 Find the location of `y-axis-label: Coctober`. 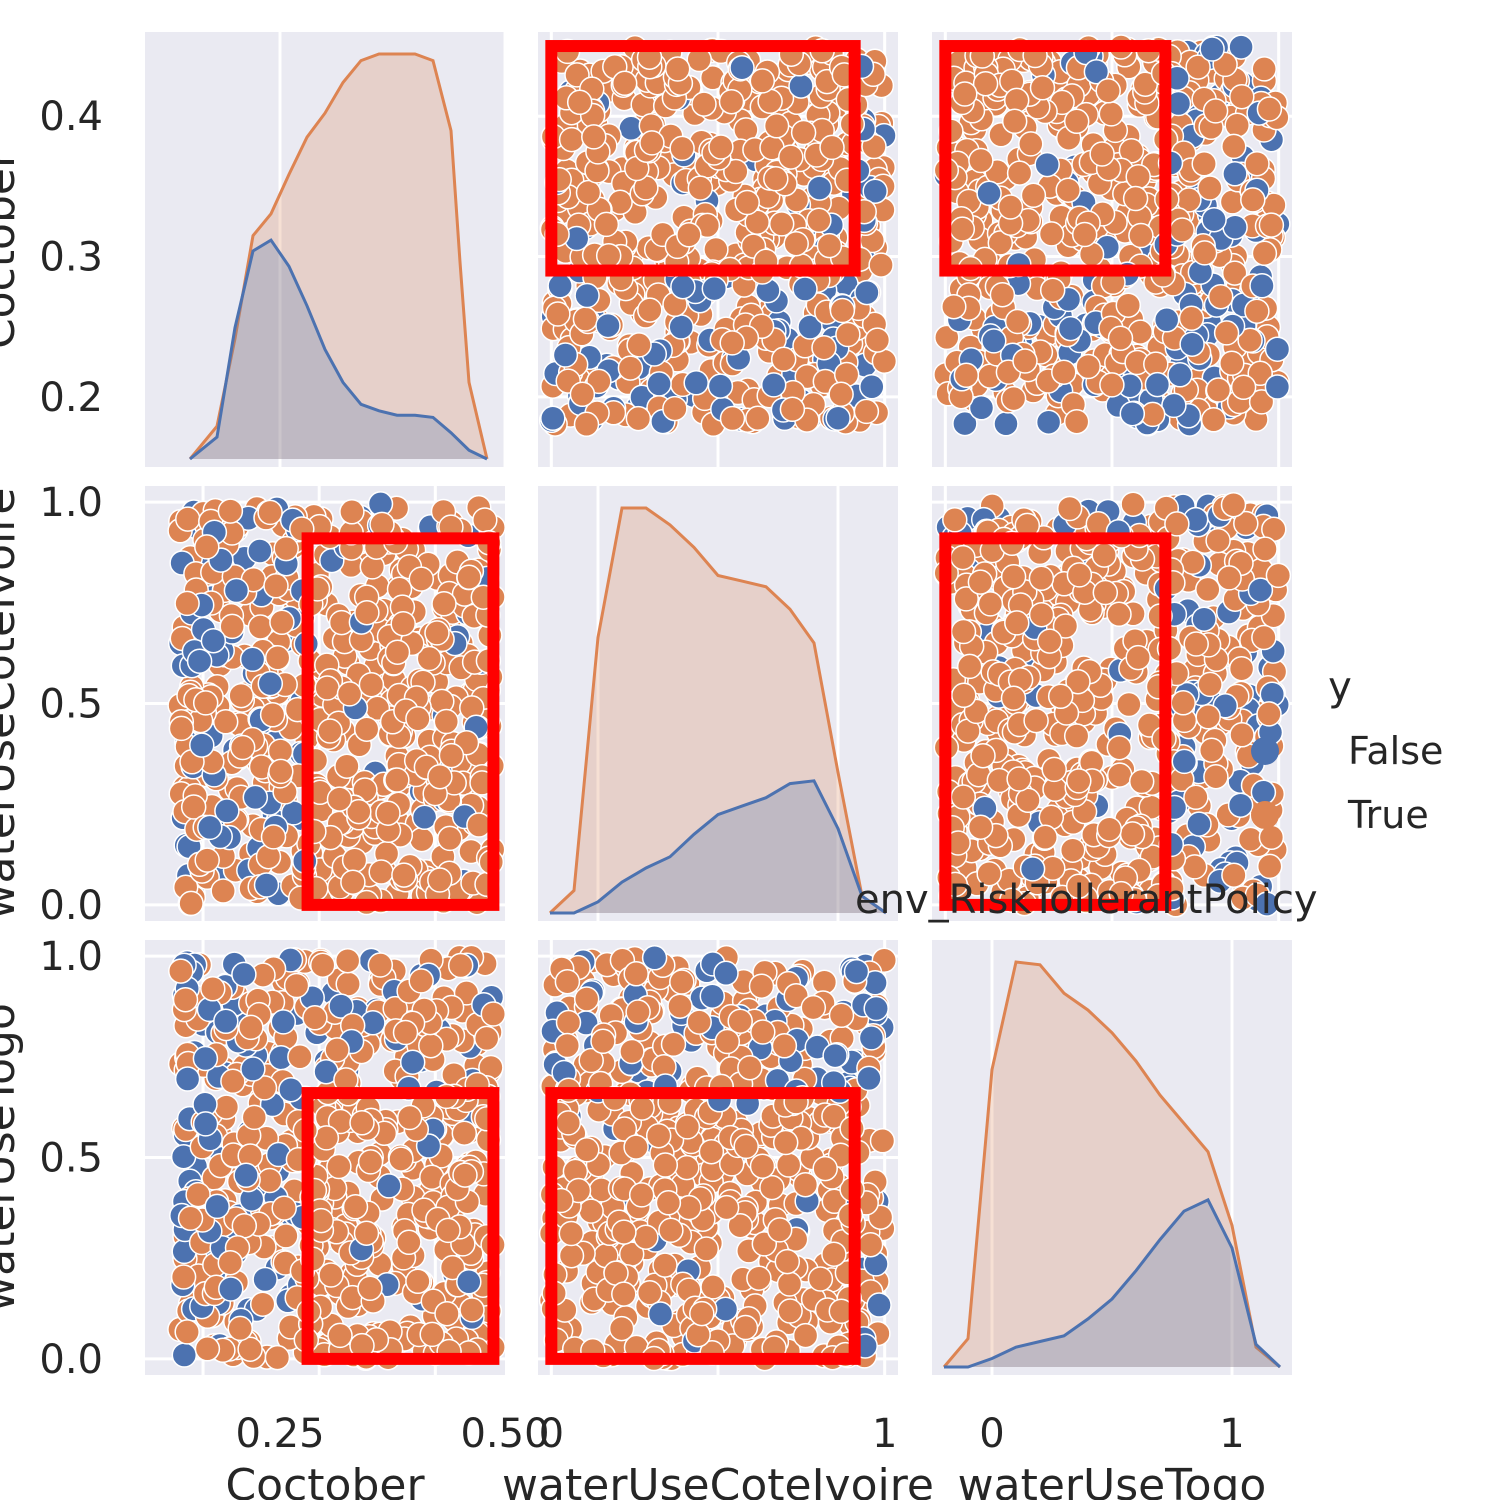

y-axis-label: Coctober is located at coordinates (12, 249).